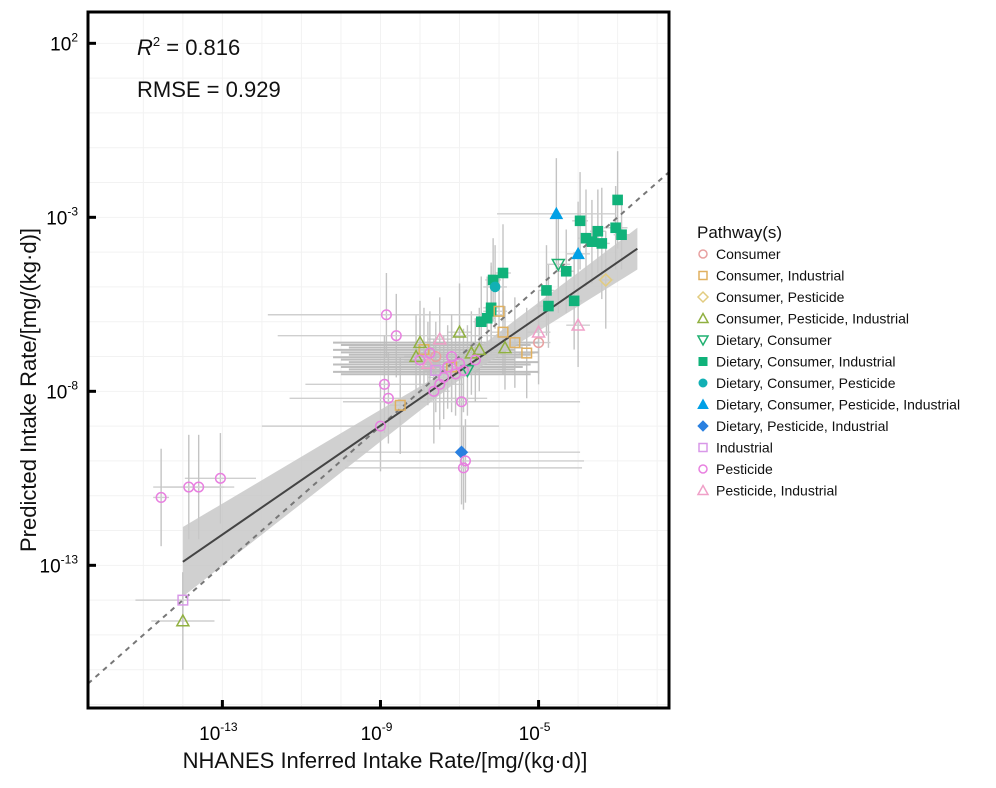 This screenshot has height=788, width=996. I want to click on legend-item: Dietary, Consumer, Pesticide, so click(797, 383).